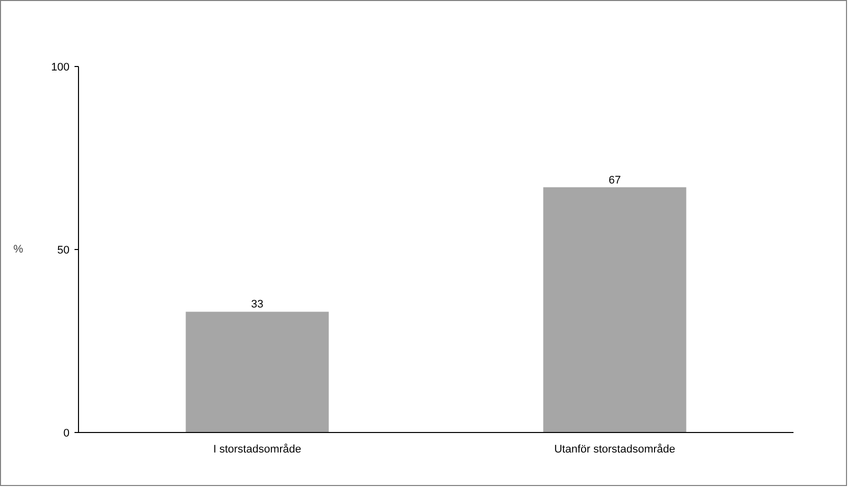 Image resolution: width=849 pixels, height=488 pixels. What do you see at coordinates (257, 304) in the screenshot?
I see `data-label: 33` at bounding box center [257, 304].